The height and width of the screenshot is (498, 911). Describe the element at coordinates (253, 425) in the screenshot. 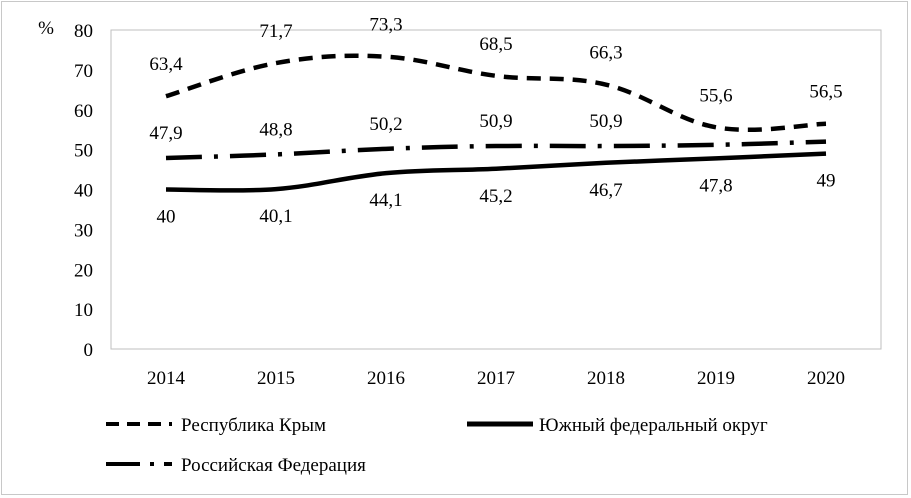

I see `legend-label-crimea: Республика Крым` at that location.